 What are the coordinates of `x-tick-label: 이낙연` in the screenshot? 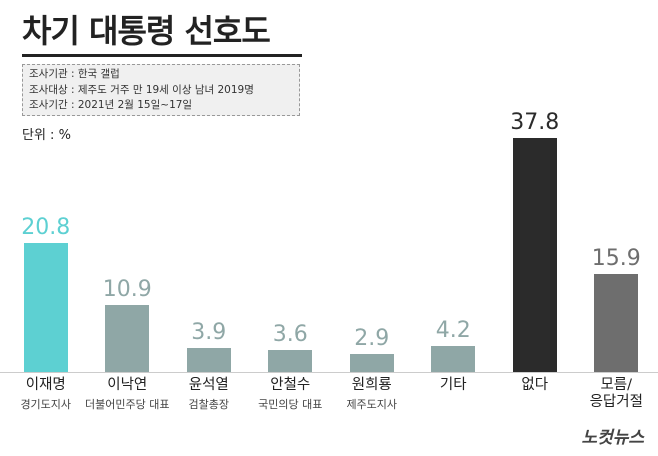 It's located at (127, 385).